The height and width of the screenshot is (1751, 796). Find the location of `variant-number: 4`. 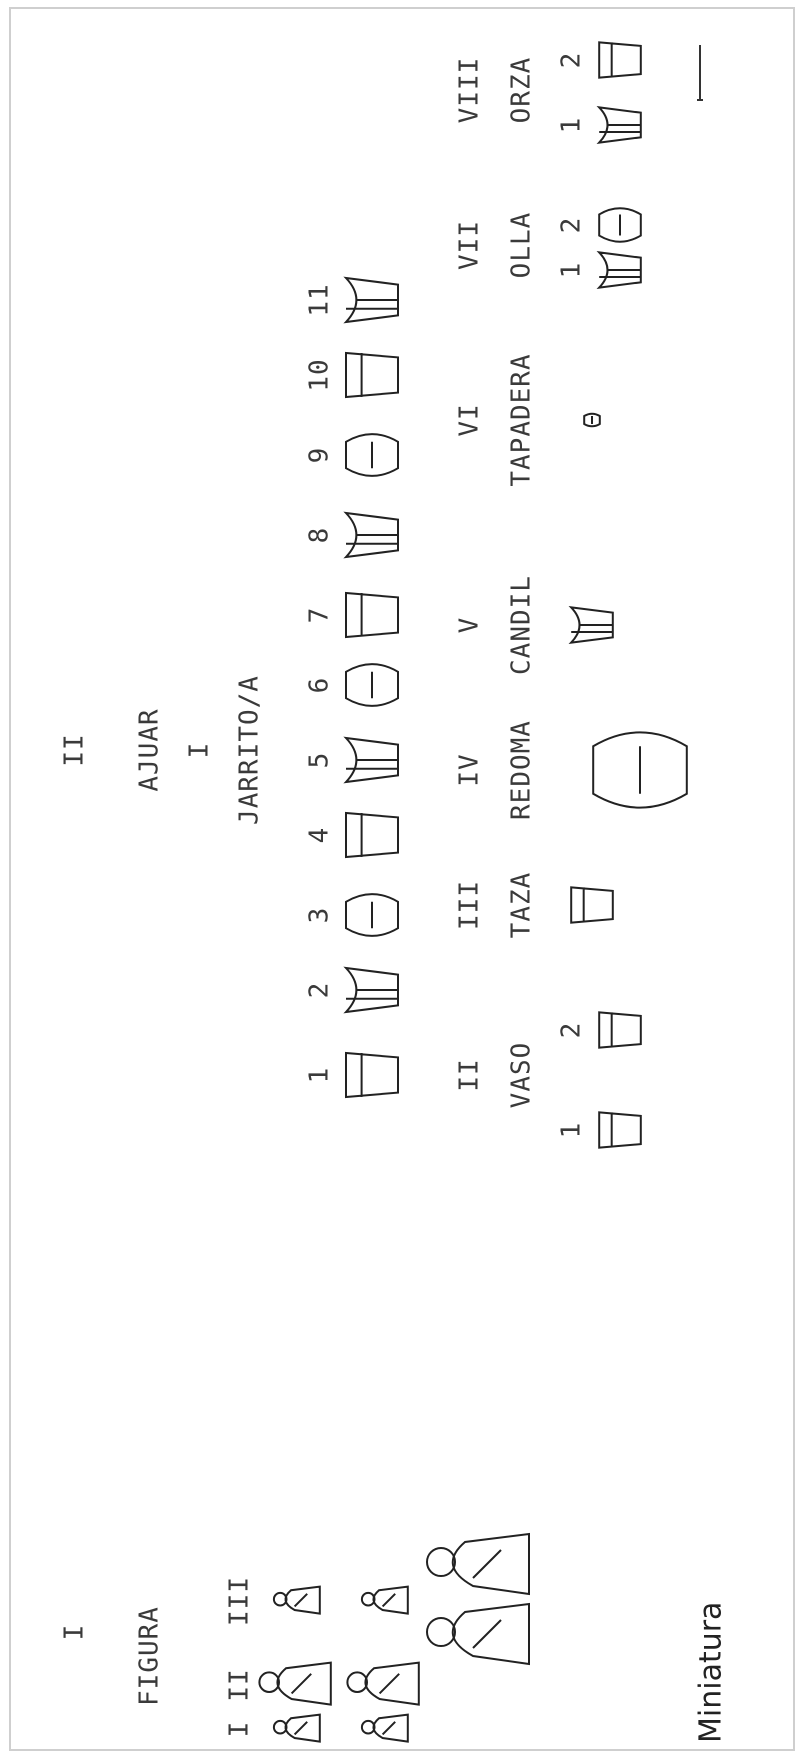

variant-number: 4 is located at coordinates (320, 835).